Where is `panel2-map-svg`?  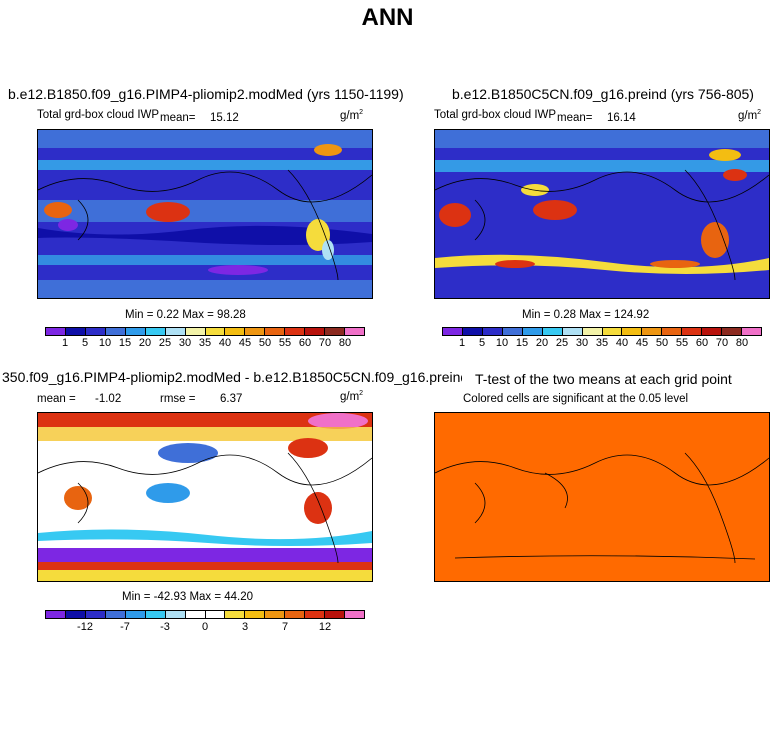
panel2-map-svg is located at coordinates (602, 214).